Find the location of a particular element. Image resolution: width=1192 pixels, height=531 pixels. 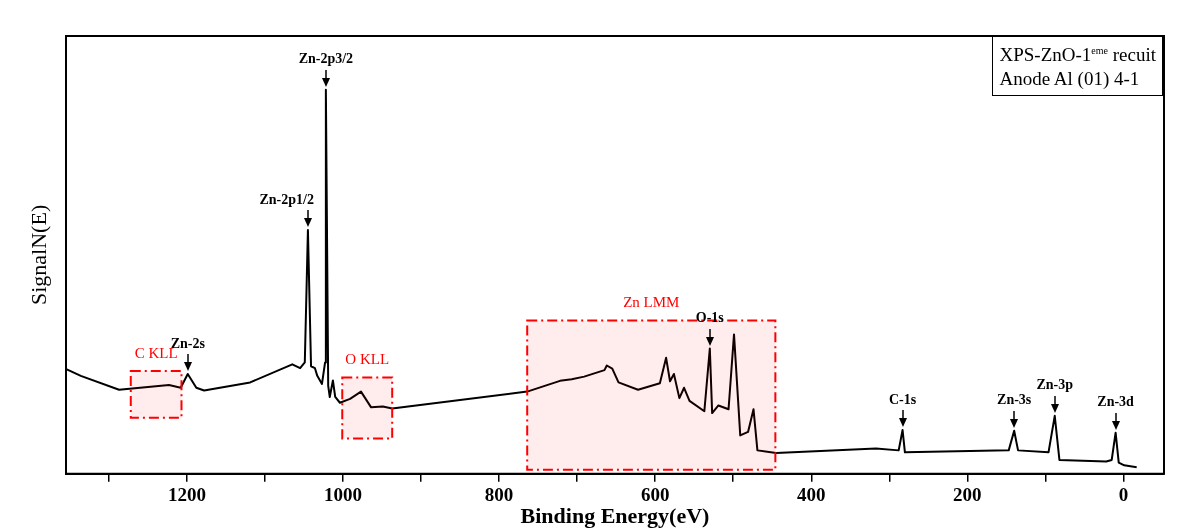

annotation: C-1s is located at coordinates (902, 399).